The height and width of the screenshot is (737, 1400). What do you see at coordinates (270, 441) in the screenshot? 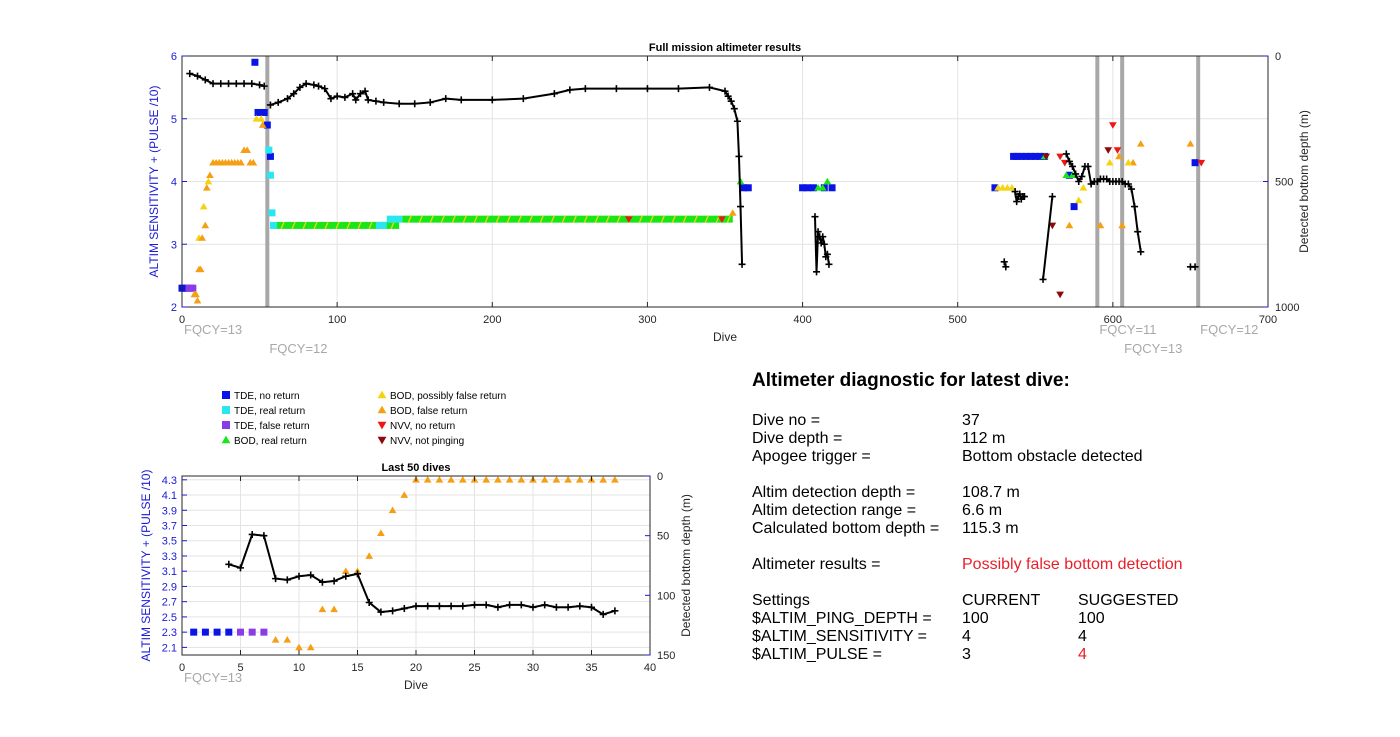
I see `legend-label: BOD, real return` at bounding box center [270, 441].